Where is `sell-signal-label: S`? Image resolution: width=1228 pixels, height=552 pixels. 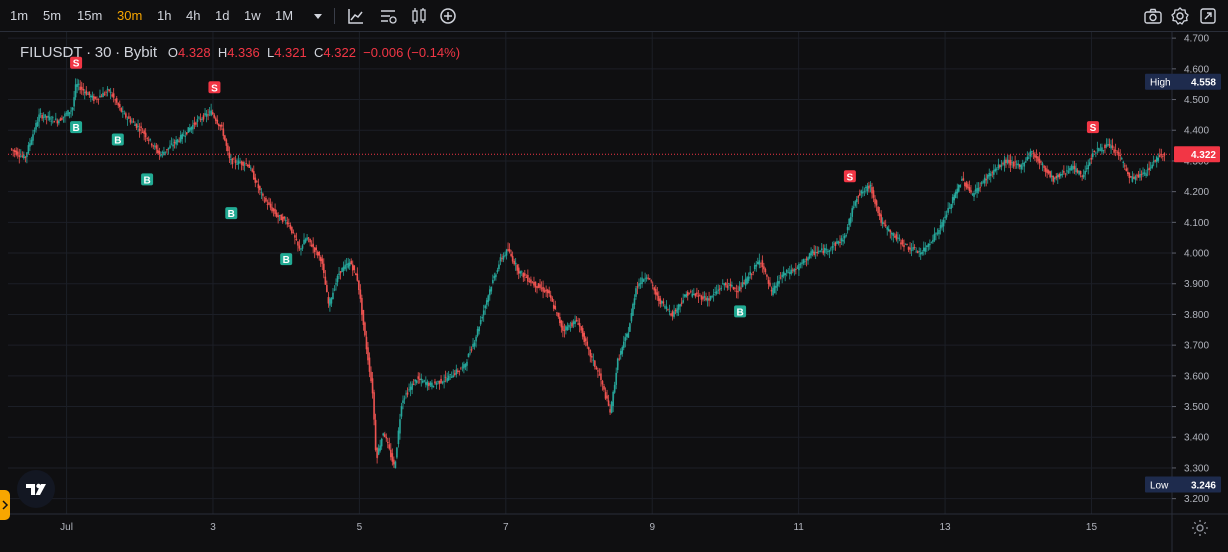
sell-signal-label: S is located at coordinates (850, 177).